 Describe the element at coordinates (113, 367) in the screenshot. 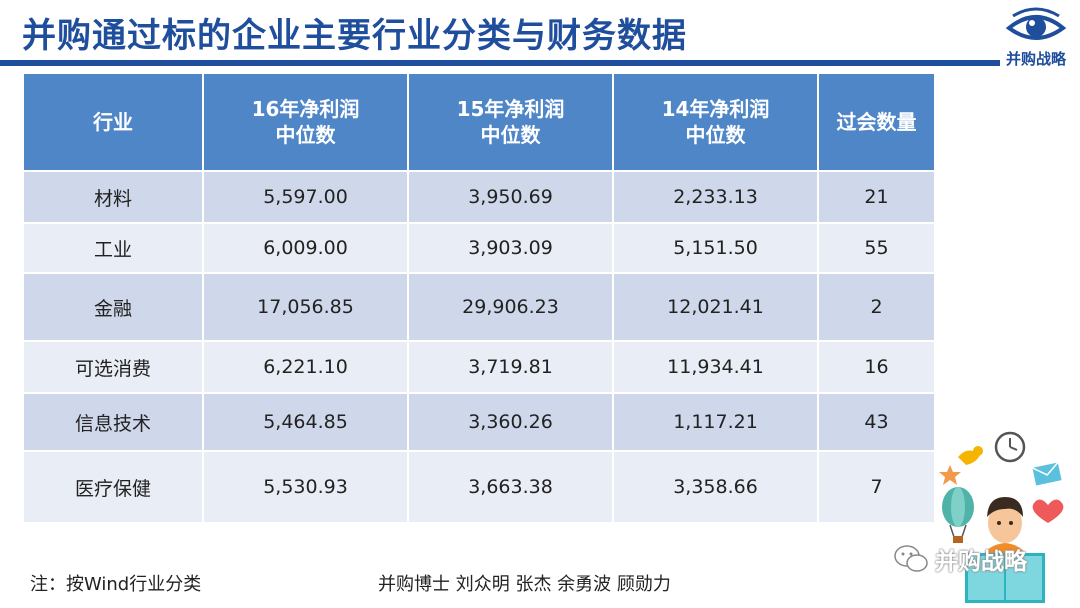

I see `cell-industry: 可选消费` at that location.